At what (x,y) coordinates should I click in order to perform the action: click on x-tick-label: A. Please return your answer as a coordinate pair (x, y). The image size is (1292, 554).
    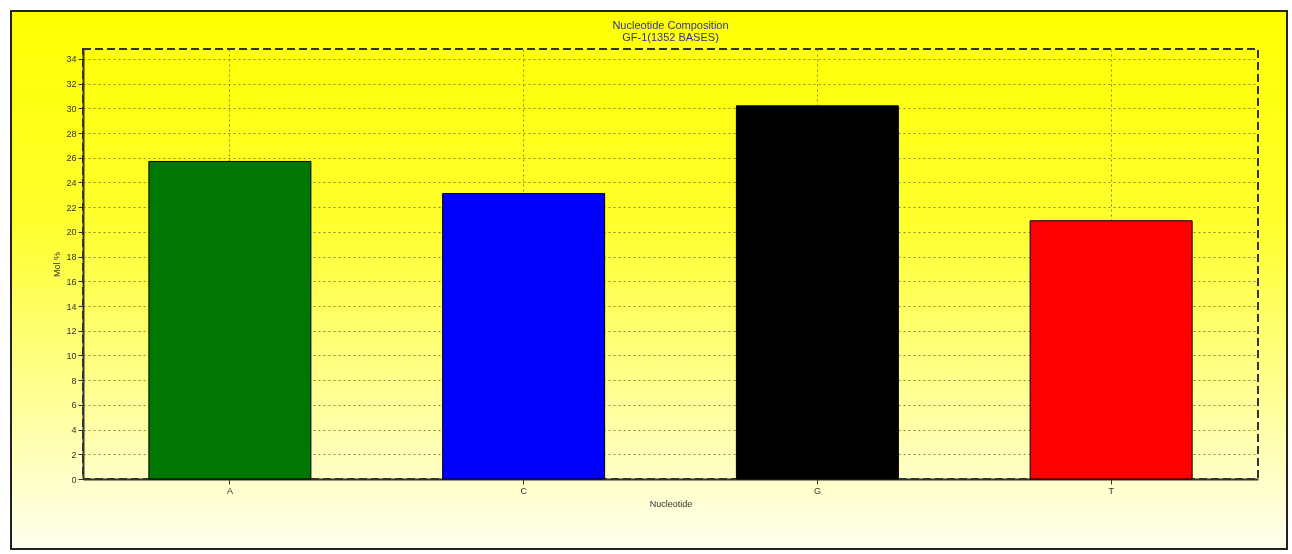
    Looking at the image, I should click on (229, 490).